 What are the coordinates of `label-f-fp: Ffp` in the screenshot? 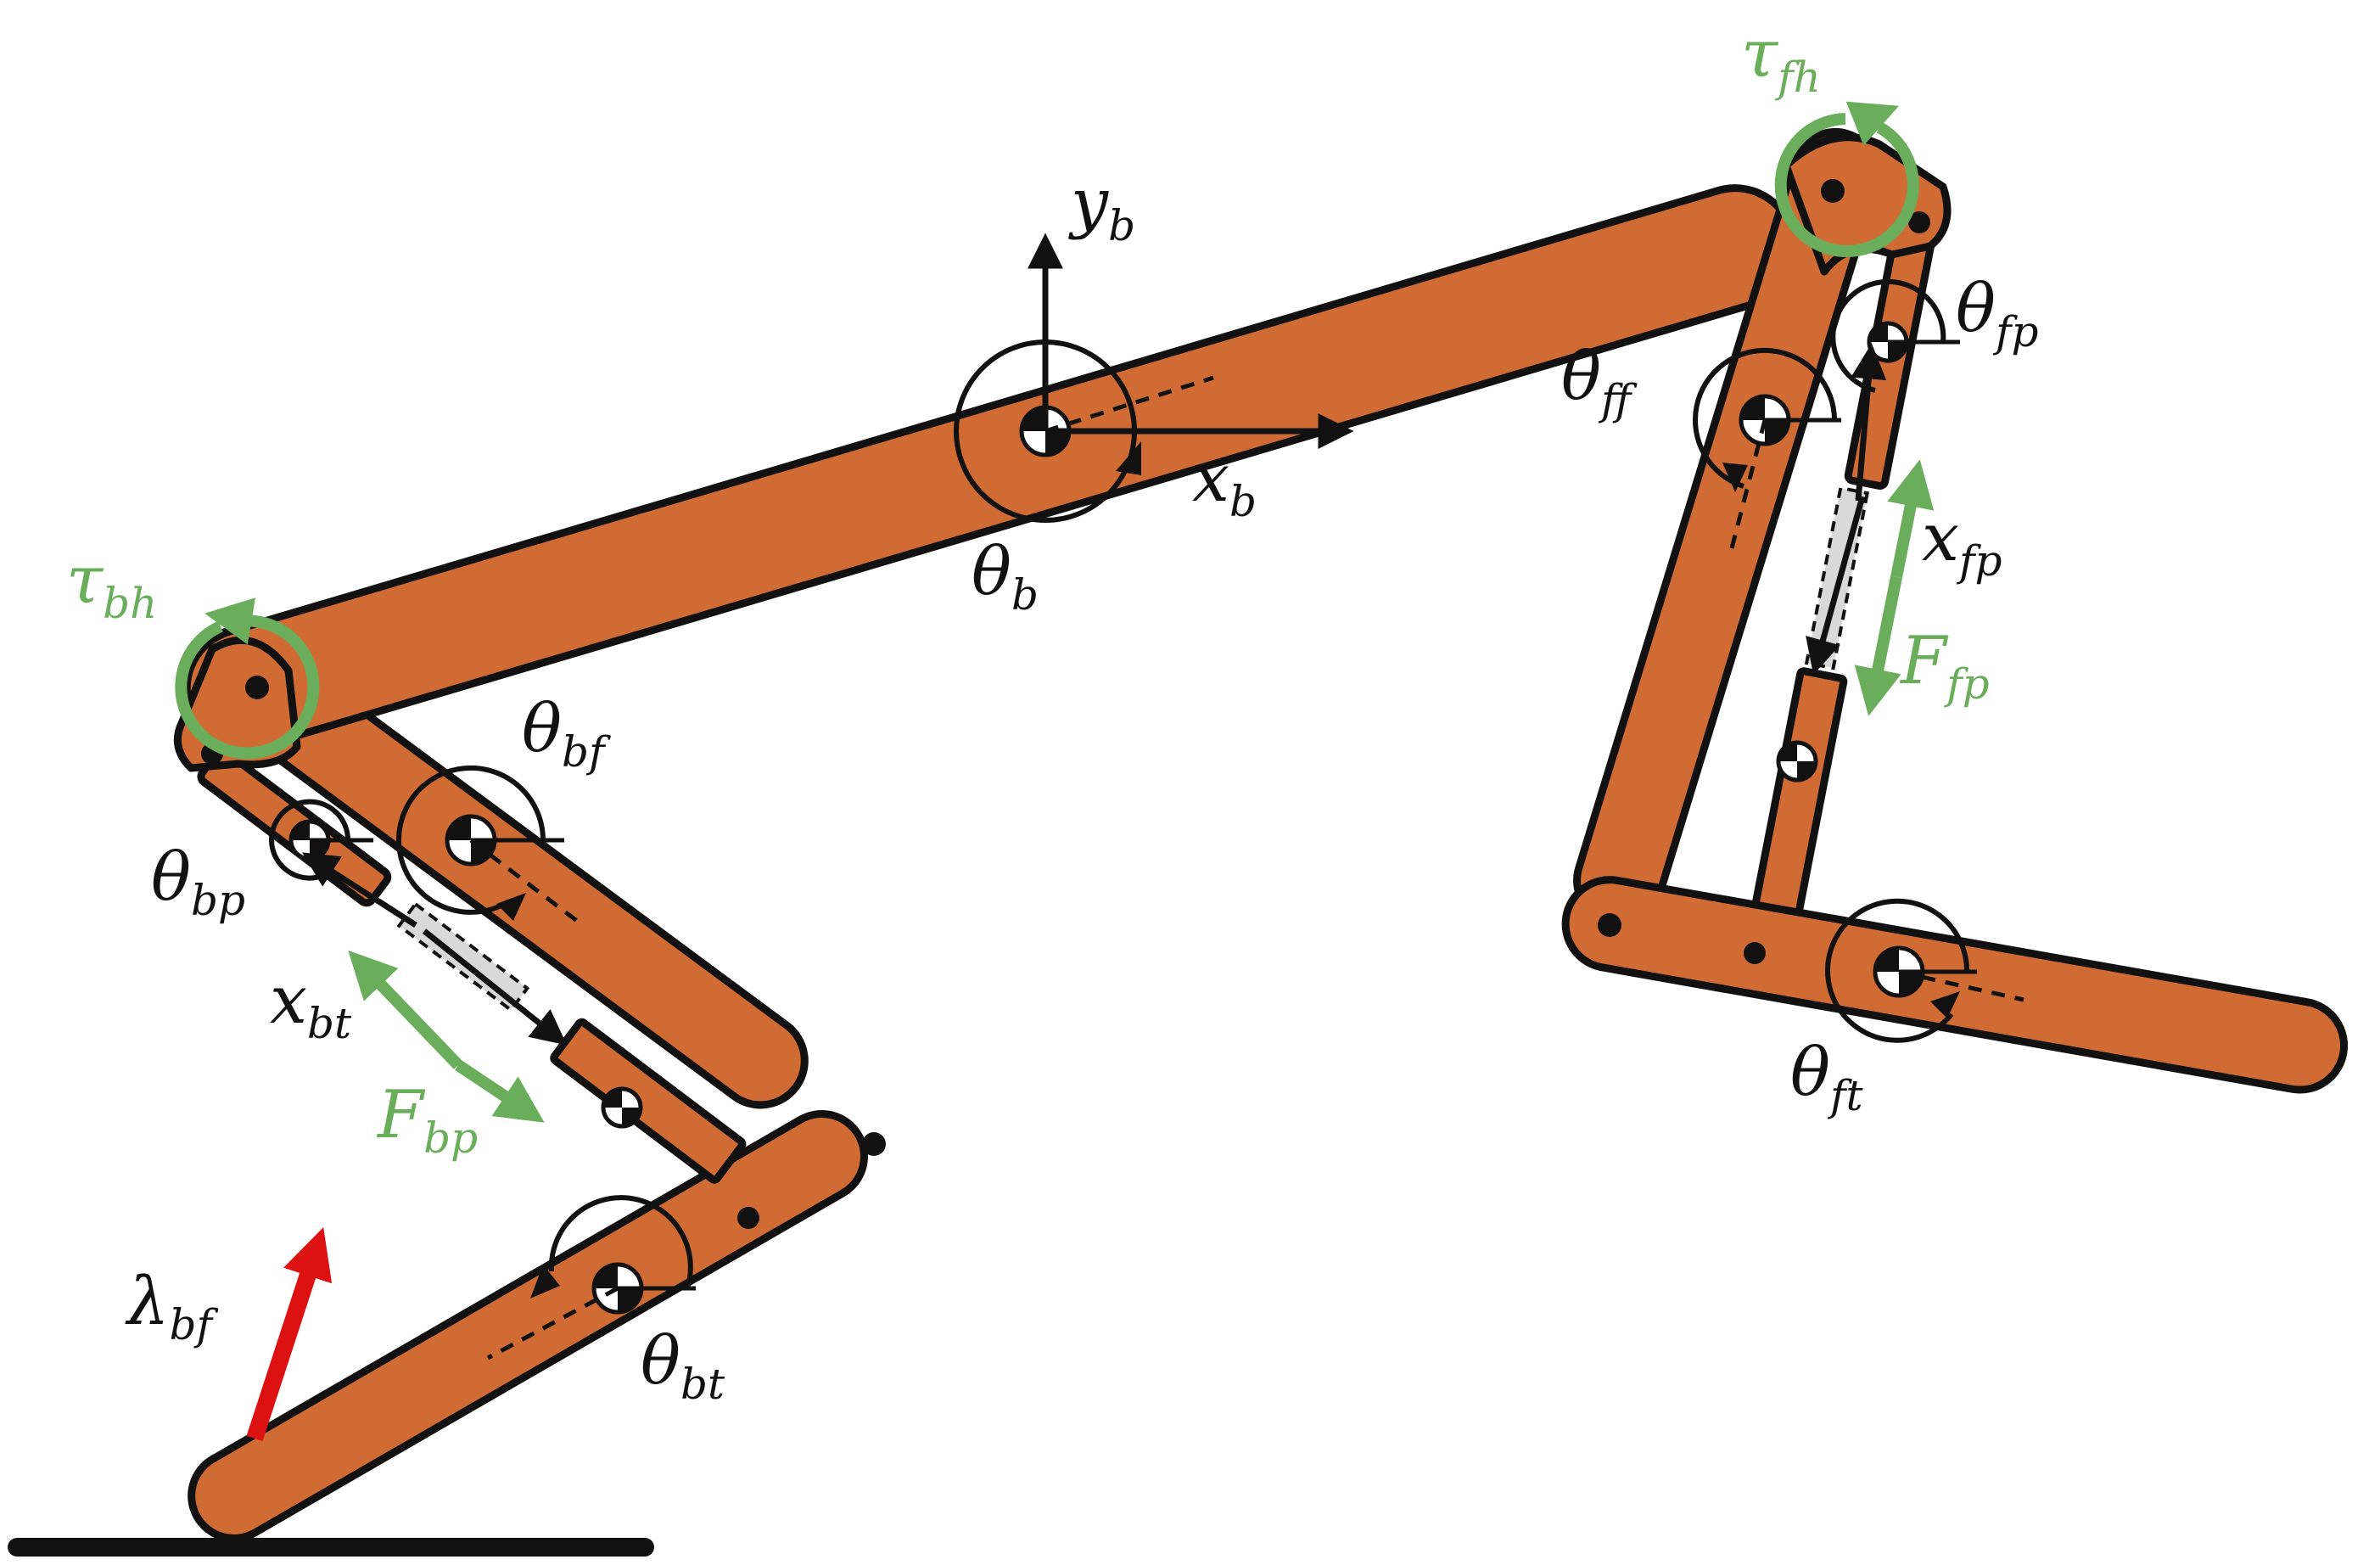 It's located at (1945, 666).